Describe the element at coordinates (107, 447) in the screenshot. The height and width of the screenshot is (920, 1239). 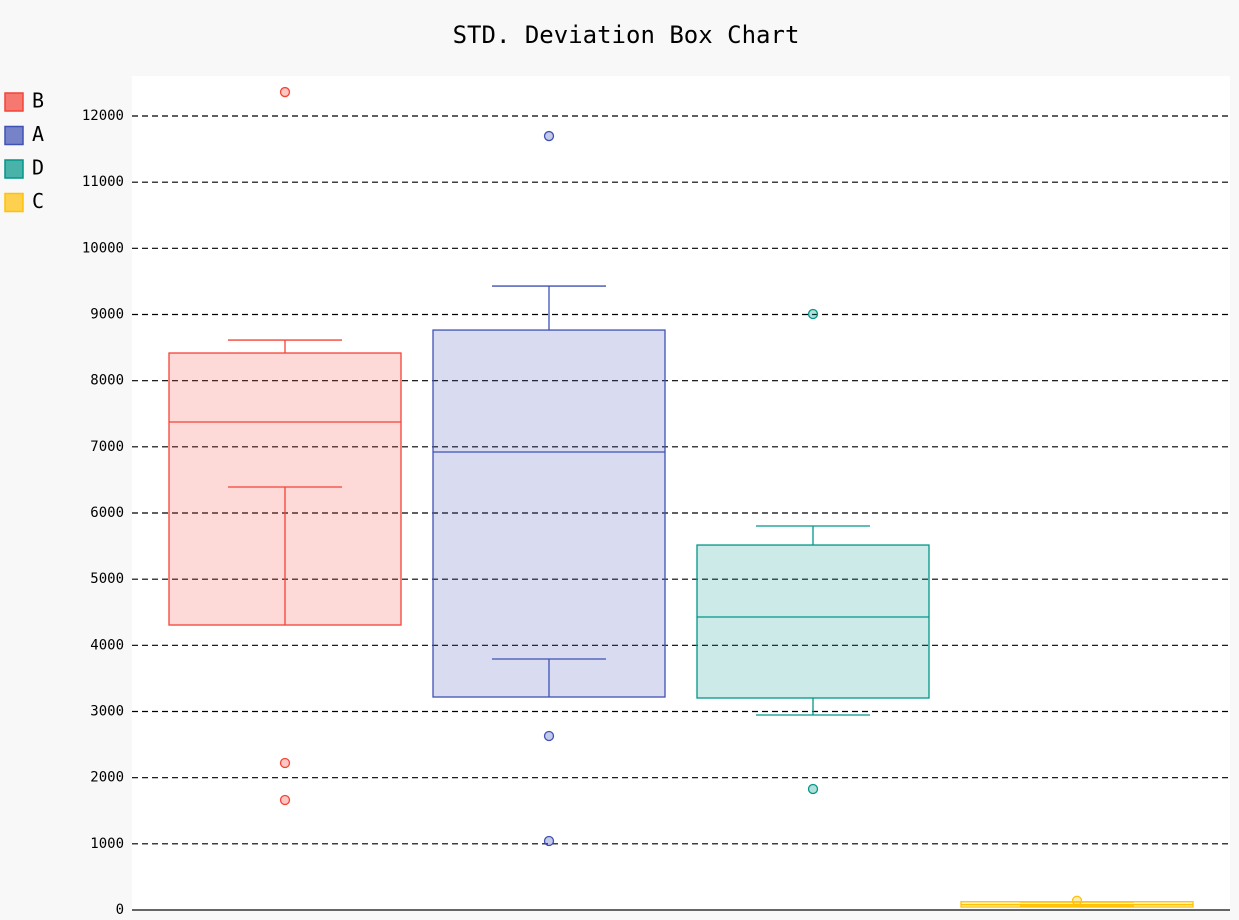
I see `y-tick-label: 7000` at that location.